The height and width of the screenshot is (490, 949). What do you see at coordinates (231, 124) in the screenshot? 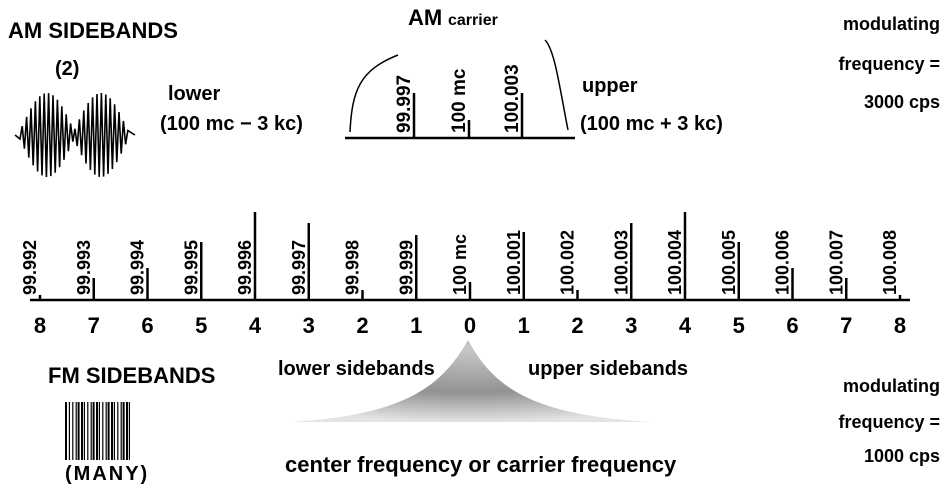
I see `am-lower-formula: (100 mc − 3 kc)` at bounding box center [231, 124].